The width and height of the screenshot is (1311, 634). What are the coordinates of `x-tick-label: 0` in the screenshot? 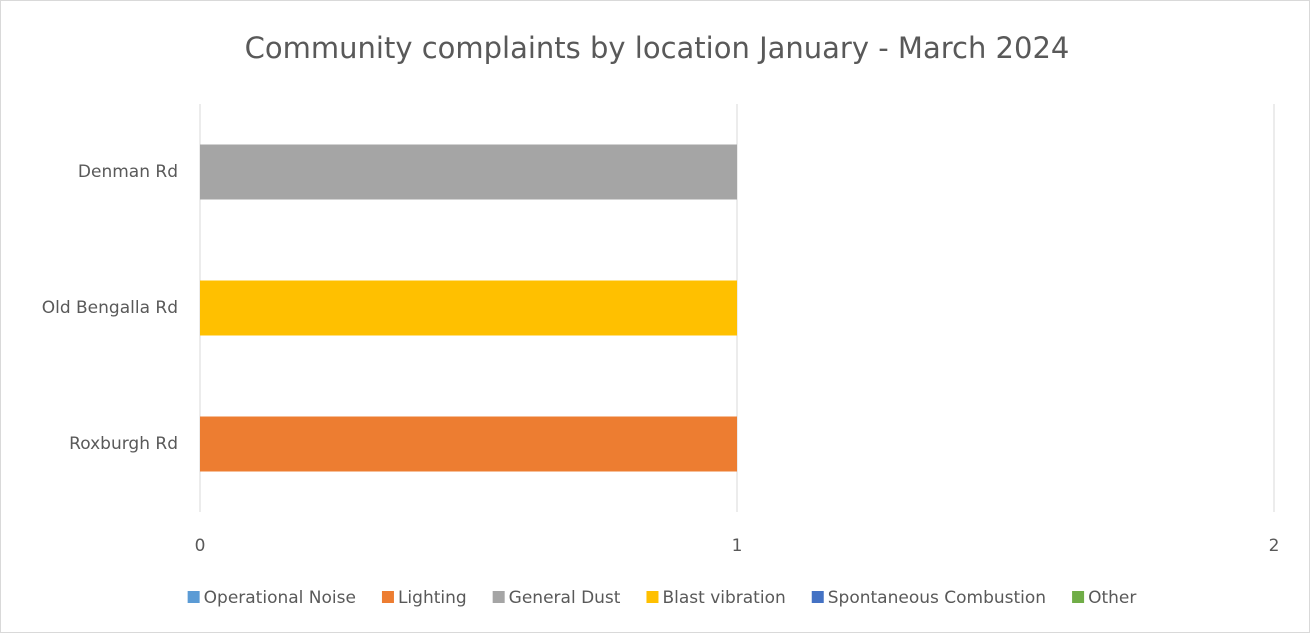 It's located at (200, 546).